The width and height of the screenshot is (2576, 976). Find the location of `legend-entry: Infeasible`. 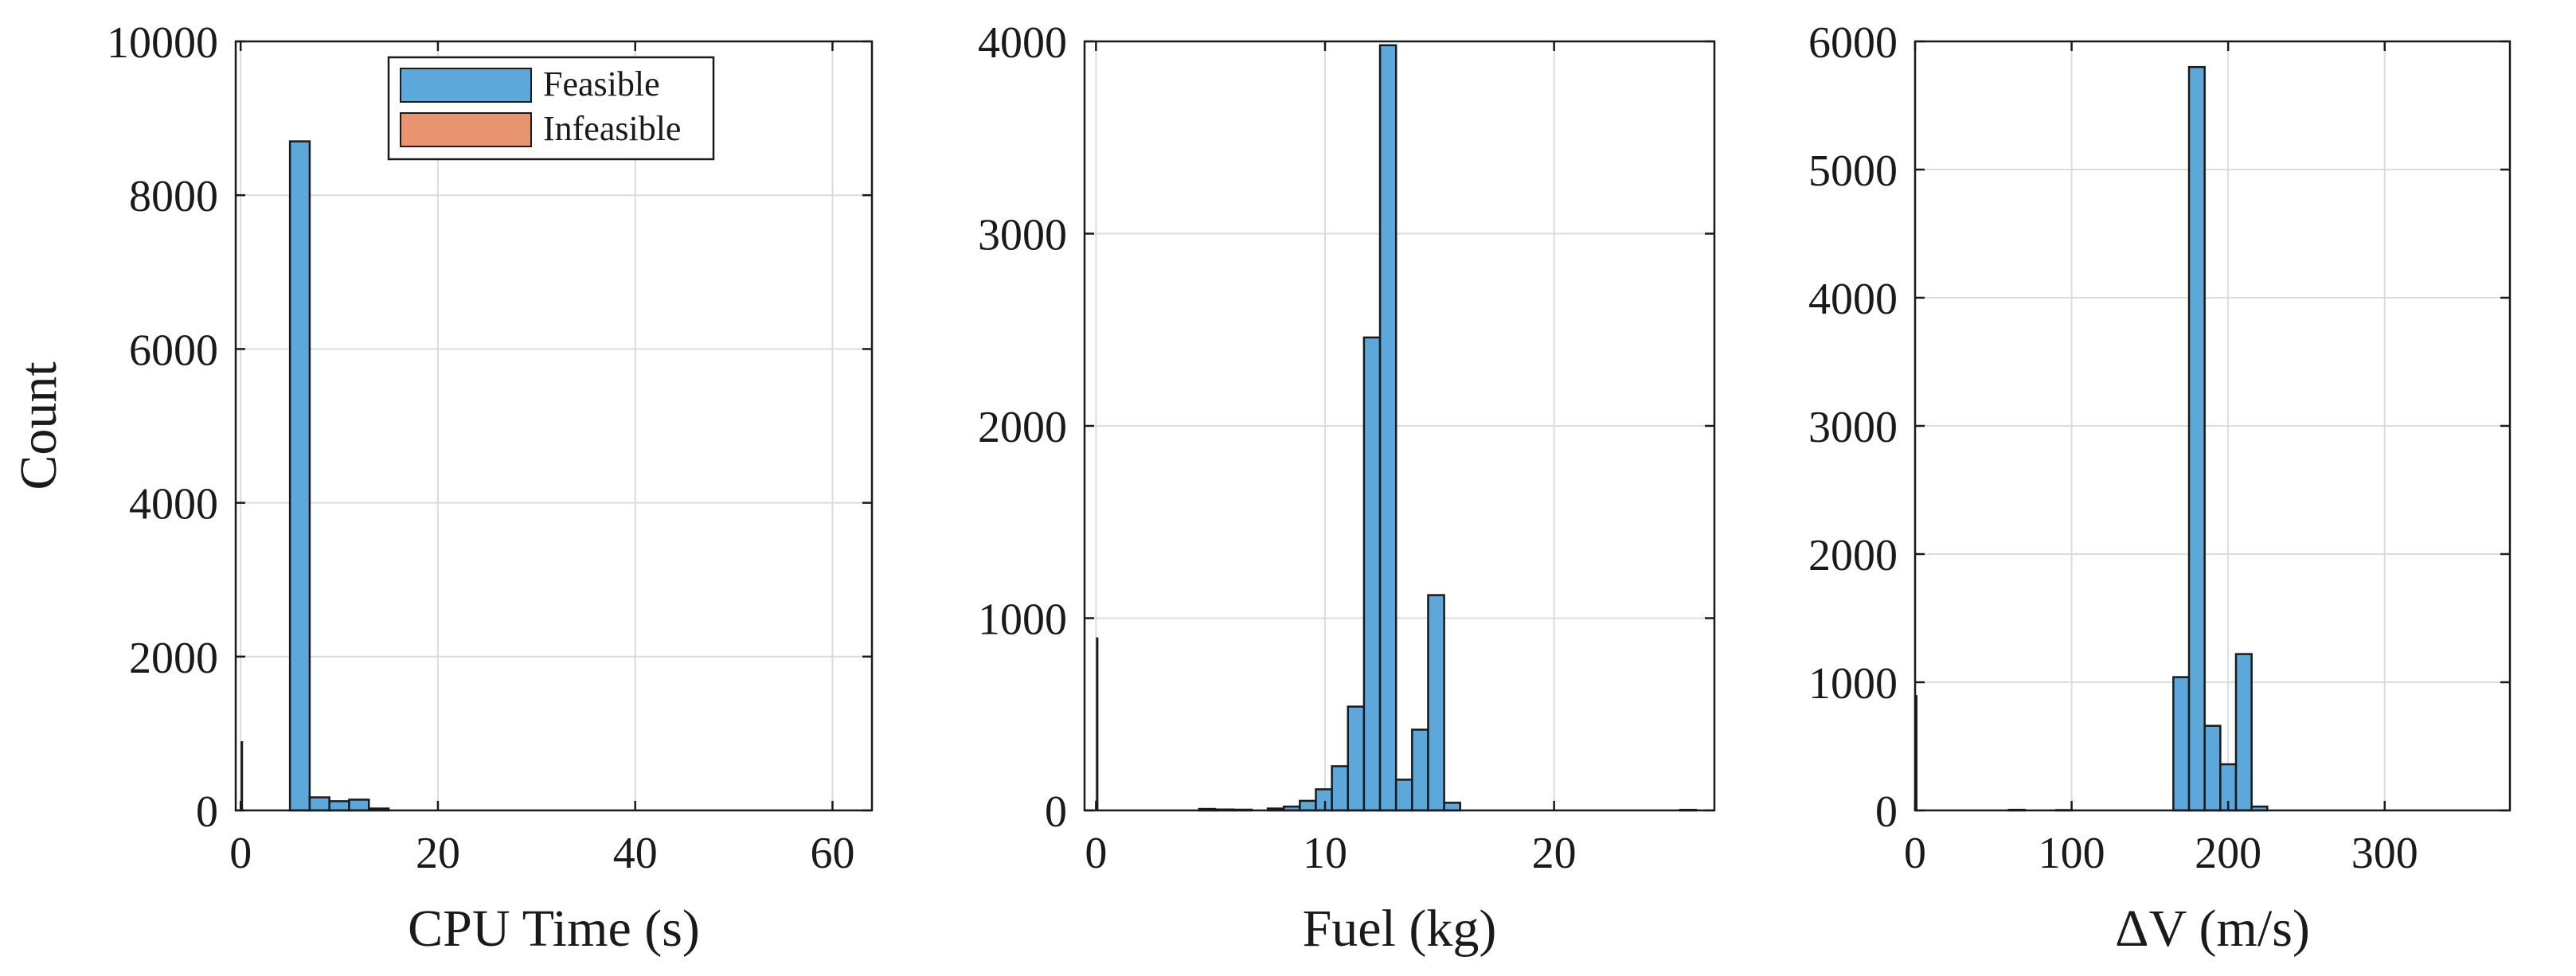

legend-entry: Infeasible is located at coordinates (612, 128).